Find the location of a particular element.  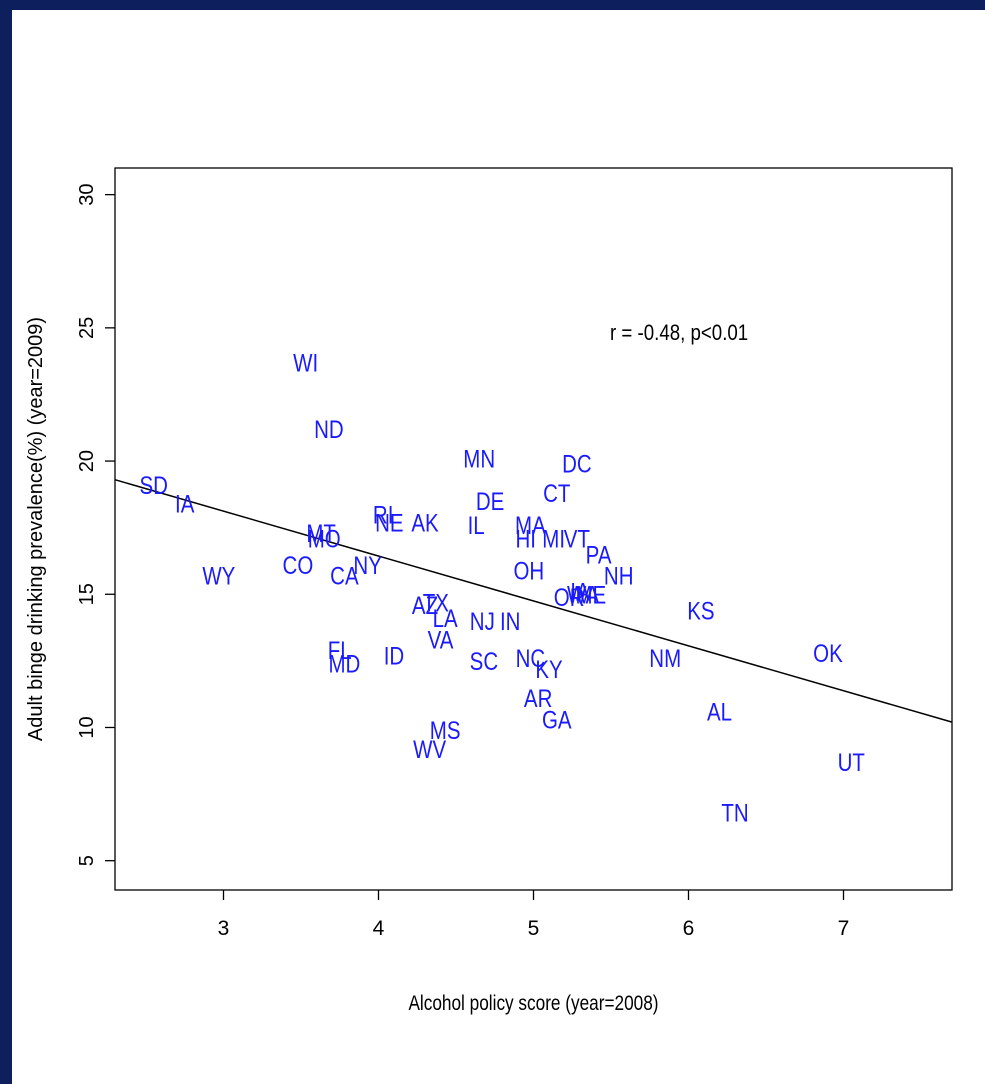

state-point-label: TN is located at coordinates (734, 813).